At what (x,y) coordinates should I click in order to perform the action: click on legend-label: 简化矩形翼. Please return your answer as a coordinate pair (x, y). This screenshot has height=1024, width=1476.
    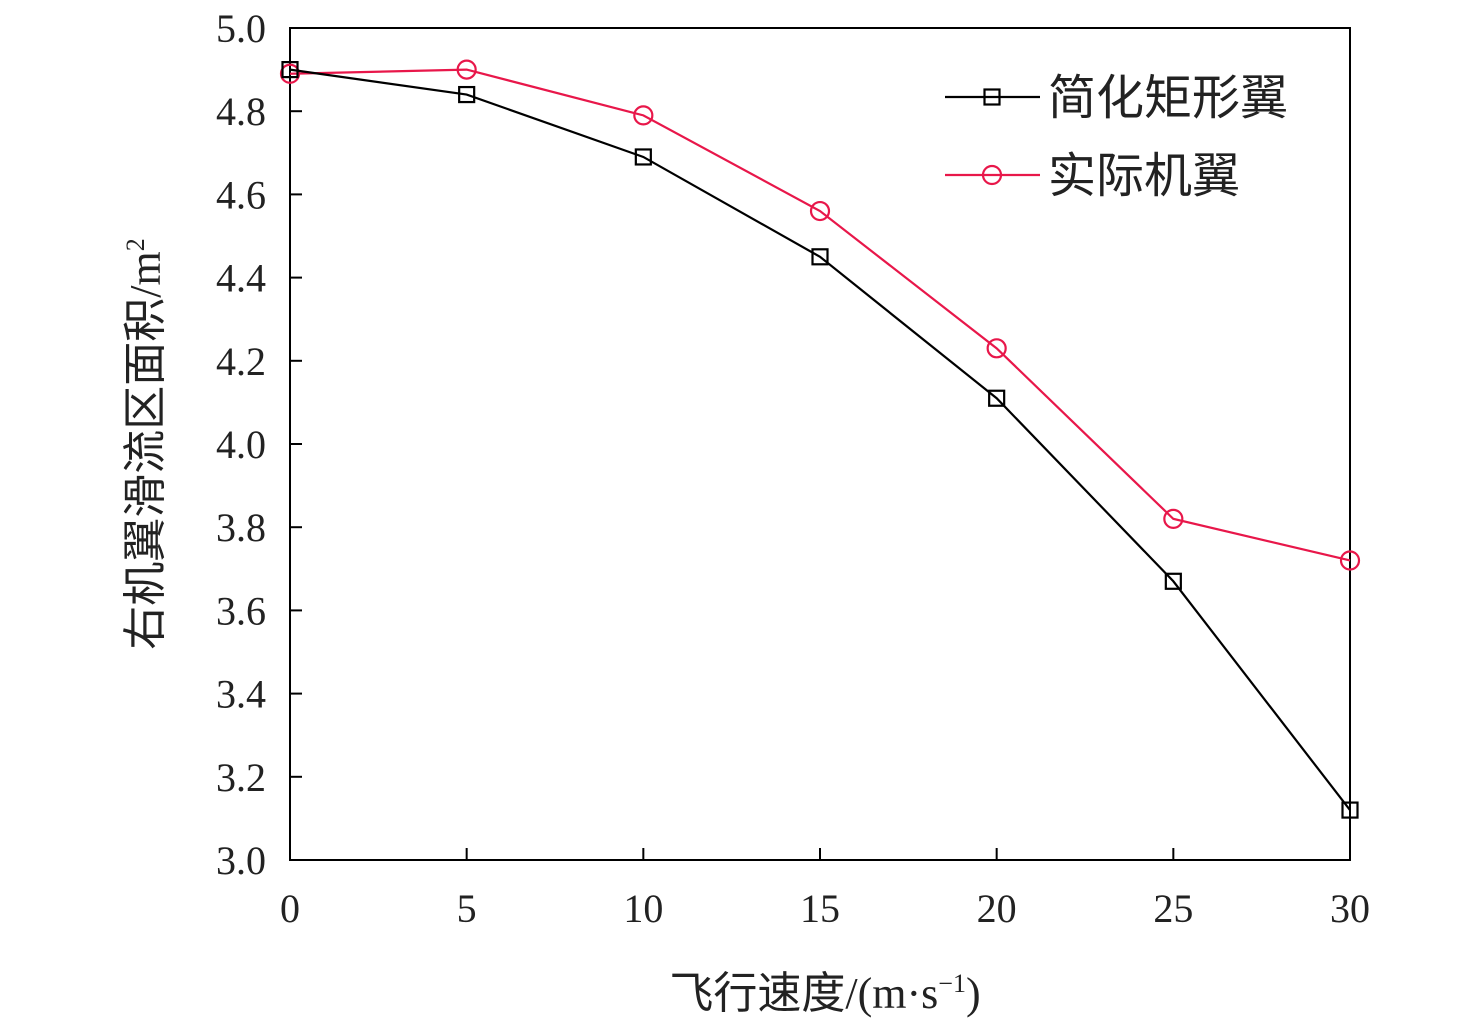
    Looking at the image, I should click on (1168, 98).